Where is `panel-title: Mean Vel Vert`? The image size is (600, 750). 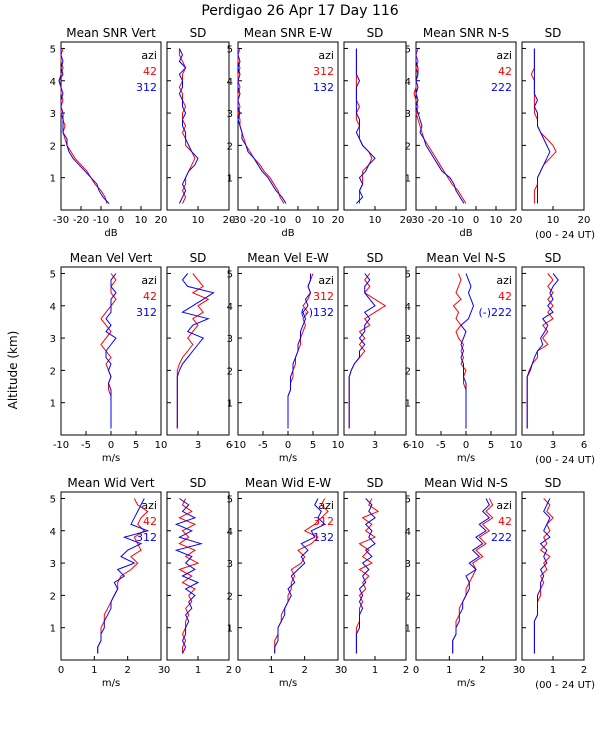
panel-title: Mean Vel Vert is located at coordinates (111, 258).